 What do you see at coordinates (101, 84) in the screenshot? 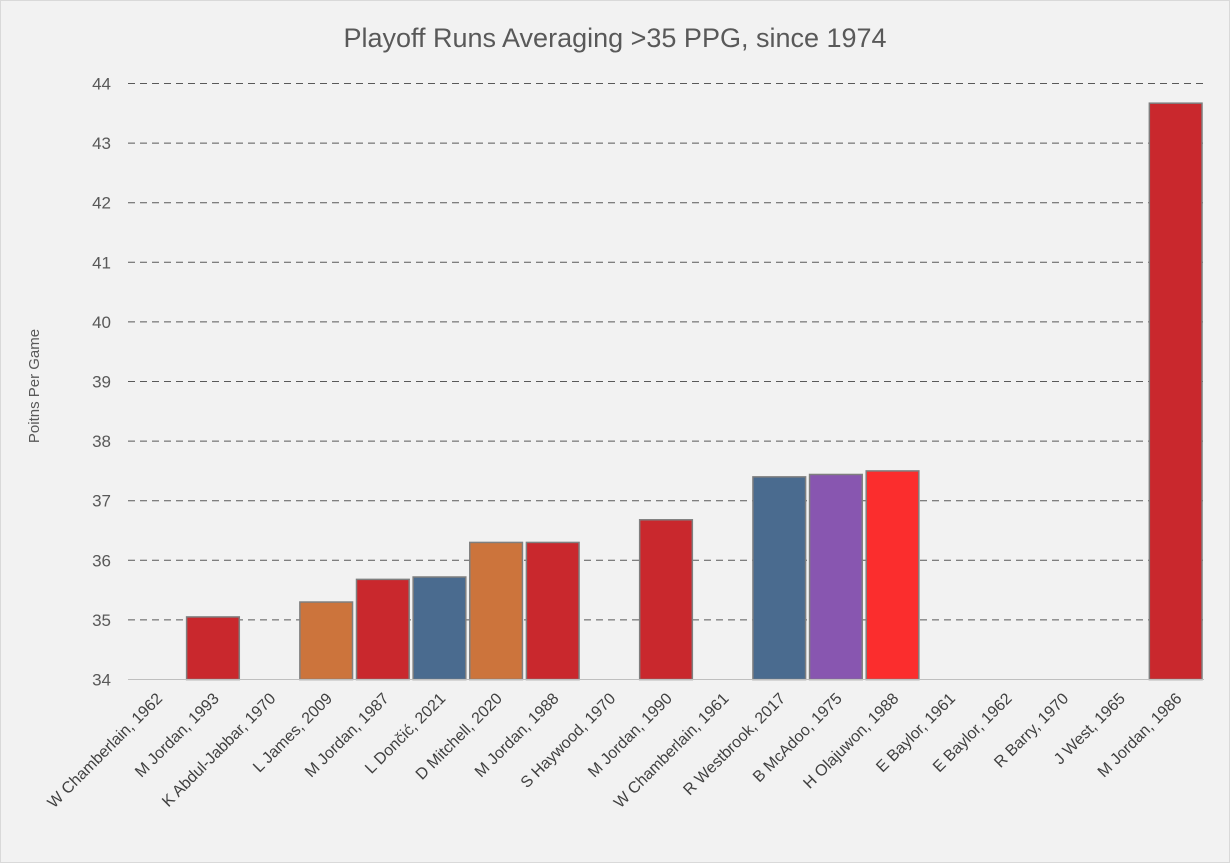
I see `y-tick-label: 44` at bounding box center [101, 84].